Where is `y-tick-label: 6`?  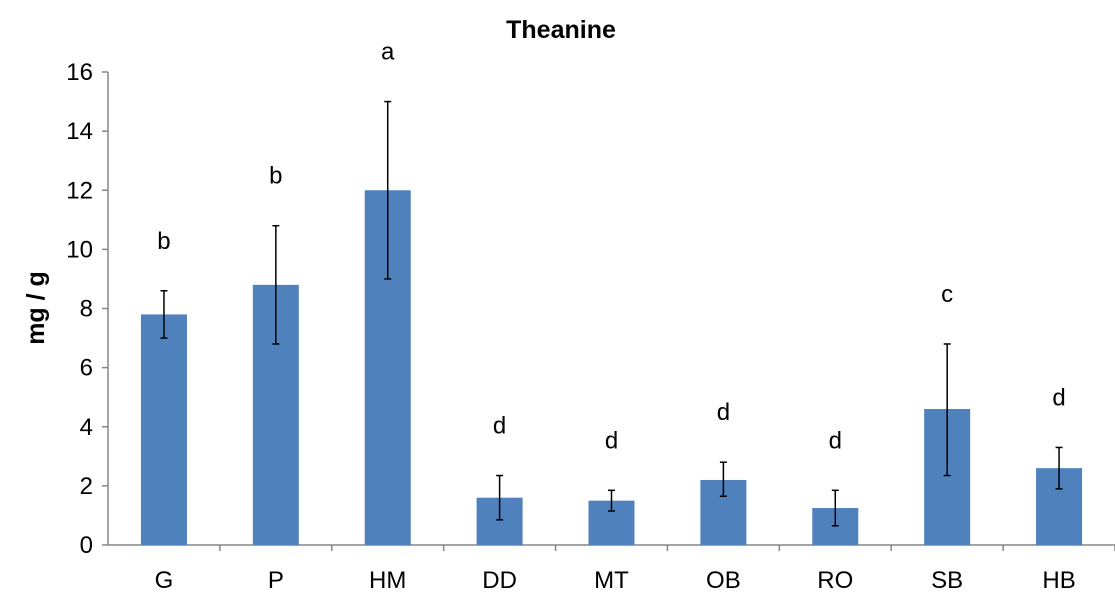
y-tick-label: 6 is located at coordinates (86, 368).